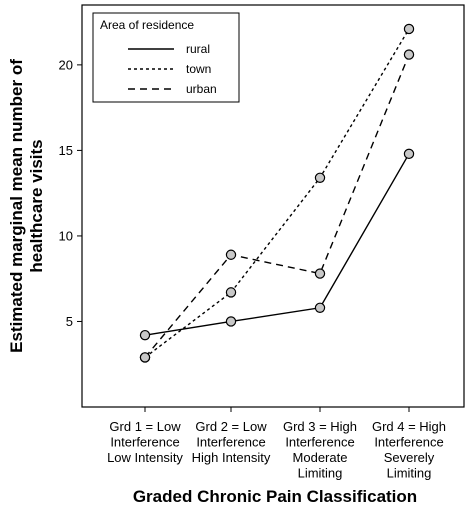  What do you see at coordinates (16, 206) in the screenshot?
I see `y-axis-title-line: Estimated marginal mean number of` at bounding box center [16, 206].